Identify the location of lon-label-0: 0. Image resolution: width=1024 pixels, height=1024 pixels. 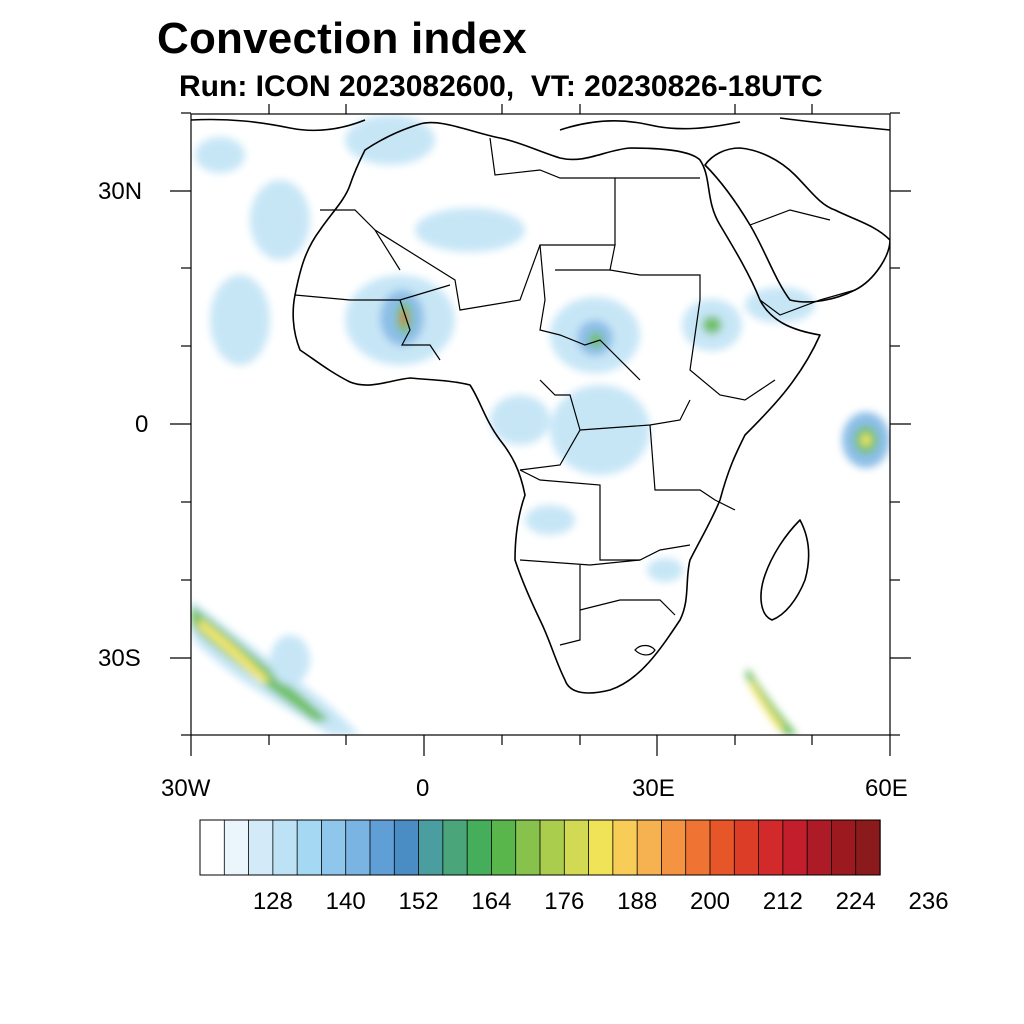
(423, 788).